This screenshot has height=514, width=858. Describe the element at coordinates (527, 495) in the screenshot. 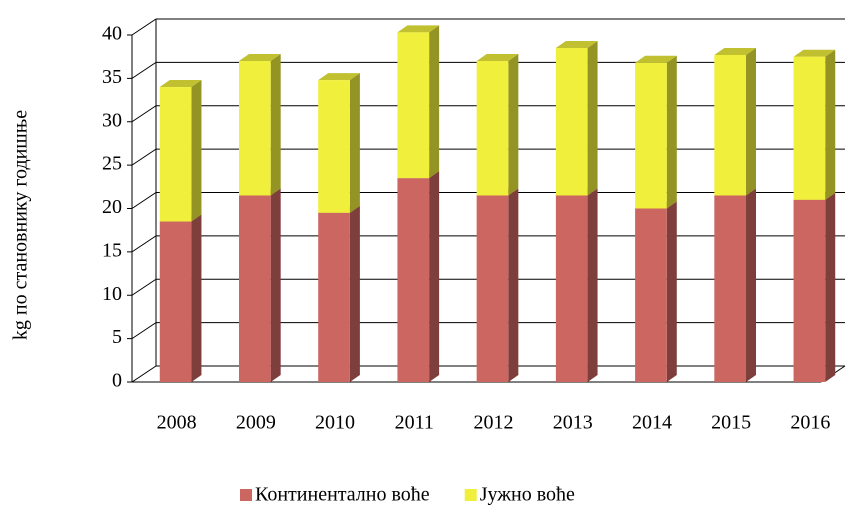

I see `legend-label: Јужно воће` at that location.